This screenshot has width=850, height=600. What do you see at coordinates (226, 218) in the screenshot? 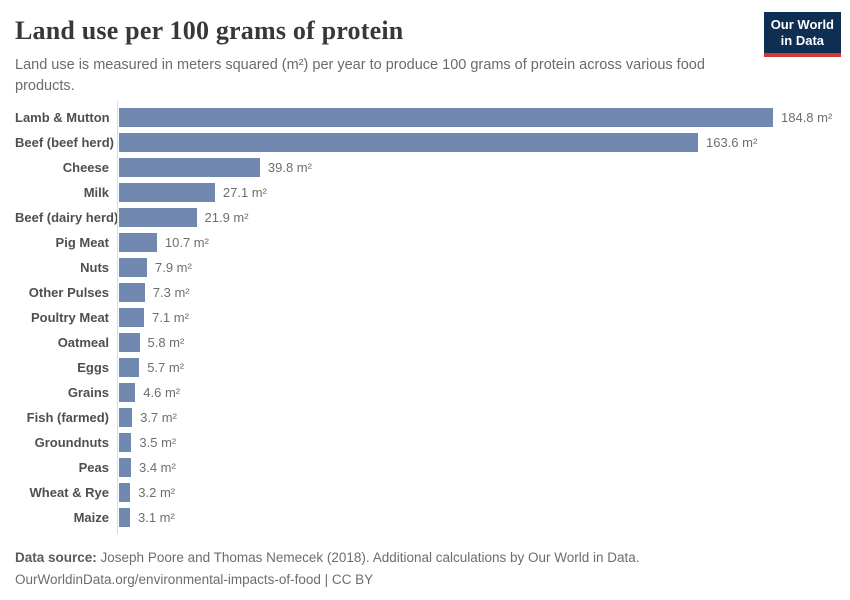
I see `value-label: 21.9 m²` at bounding box center [226, 218].